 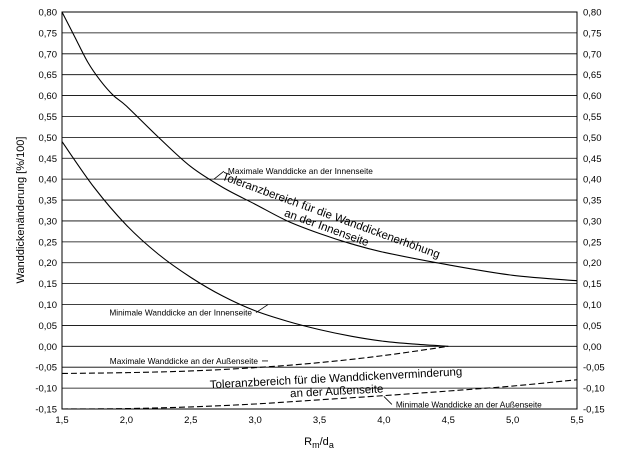 What do you see at coordinates (61, 420) in the screenshot?
I see `x-tick-label: 1,5` at bounding box center [61, 420].